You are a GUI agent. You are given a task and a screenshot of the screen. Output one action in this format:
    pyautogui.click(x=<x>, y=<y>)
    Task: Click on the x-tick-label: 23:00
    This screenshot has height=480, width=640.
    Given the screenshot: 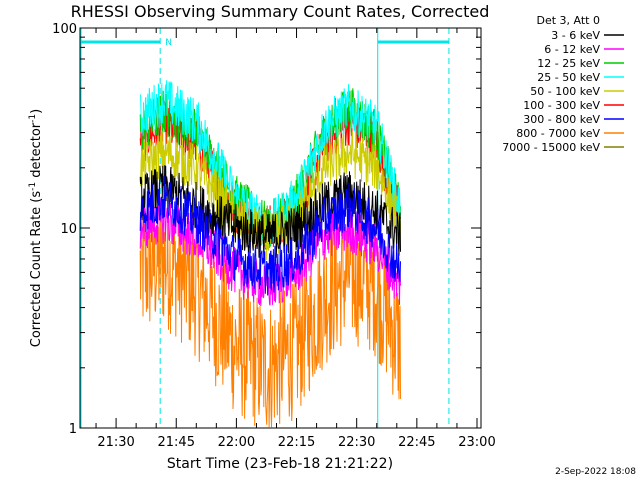 What is the action you would take?
    pyautogui.click(x=476, y=442)
    